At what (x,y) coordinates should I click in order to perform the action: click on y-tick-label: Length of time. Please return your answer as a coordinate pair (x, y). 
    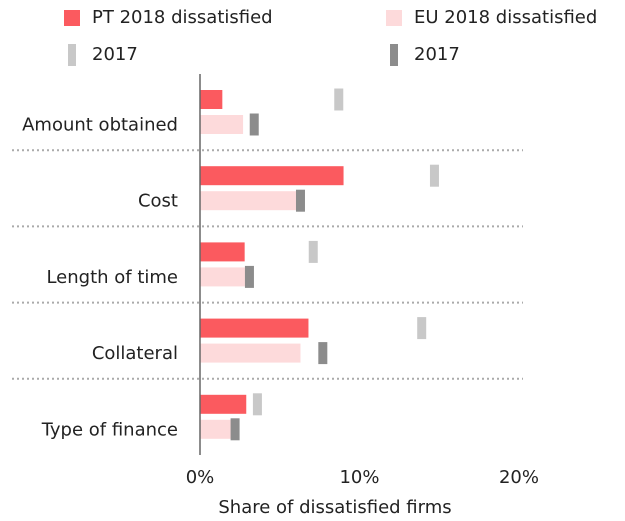
    Looking at the image, I should click on (112, 277).